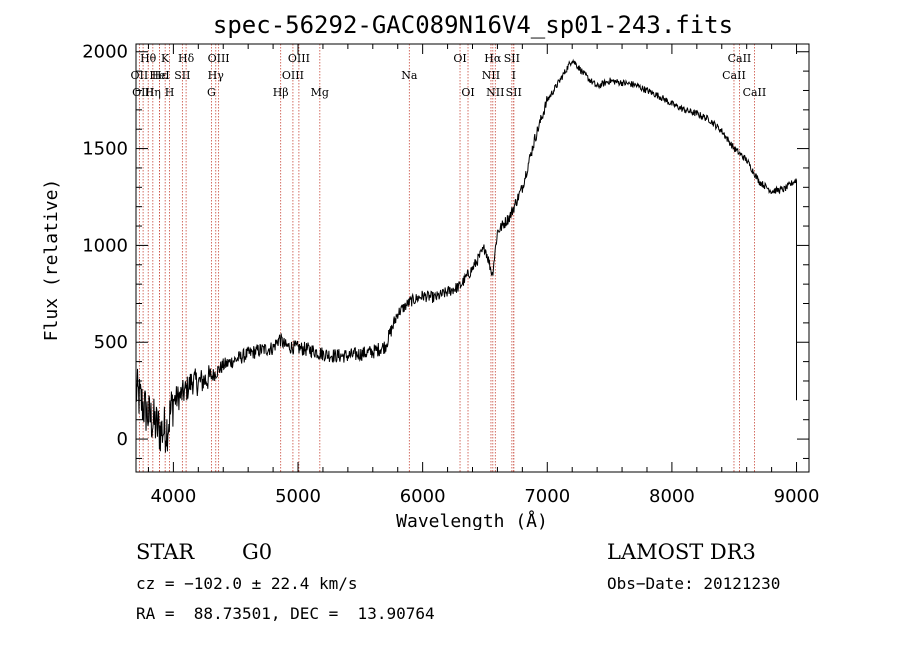 Image resolution: width=900 pixels, height=649 pixels. What do you see at coordinates (165, 552) in the screenshot?
I see `object-class: STAR` at bounding box center [165, 552].